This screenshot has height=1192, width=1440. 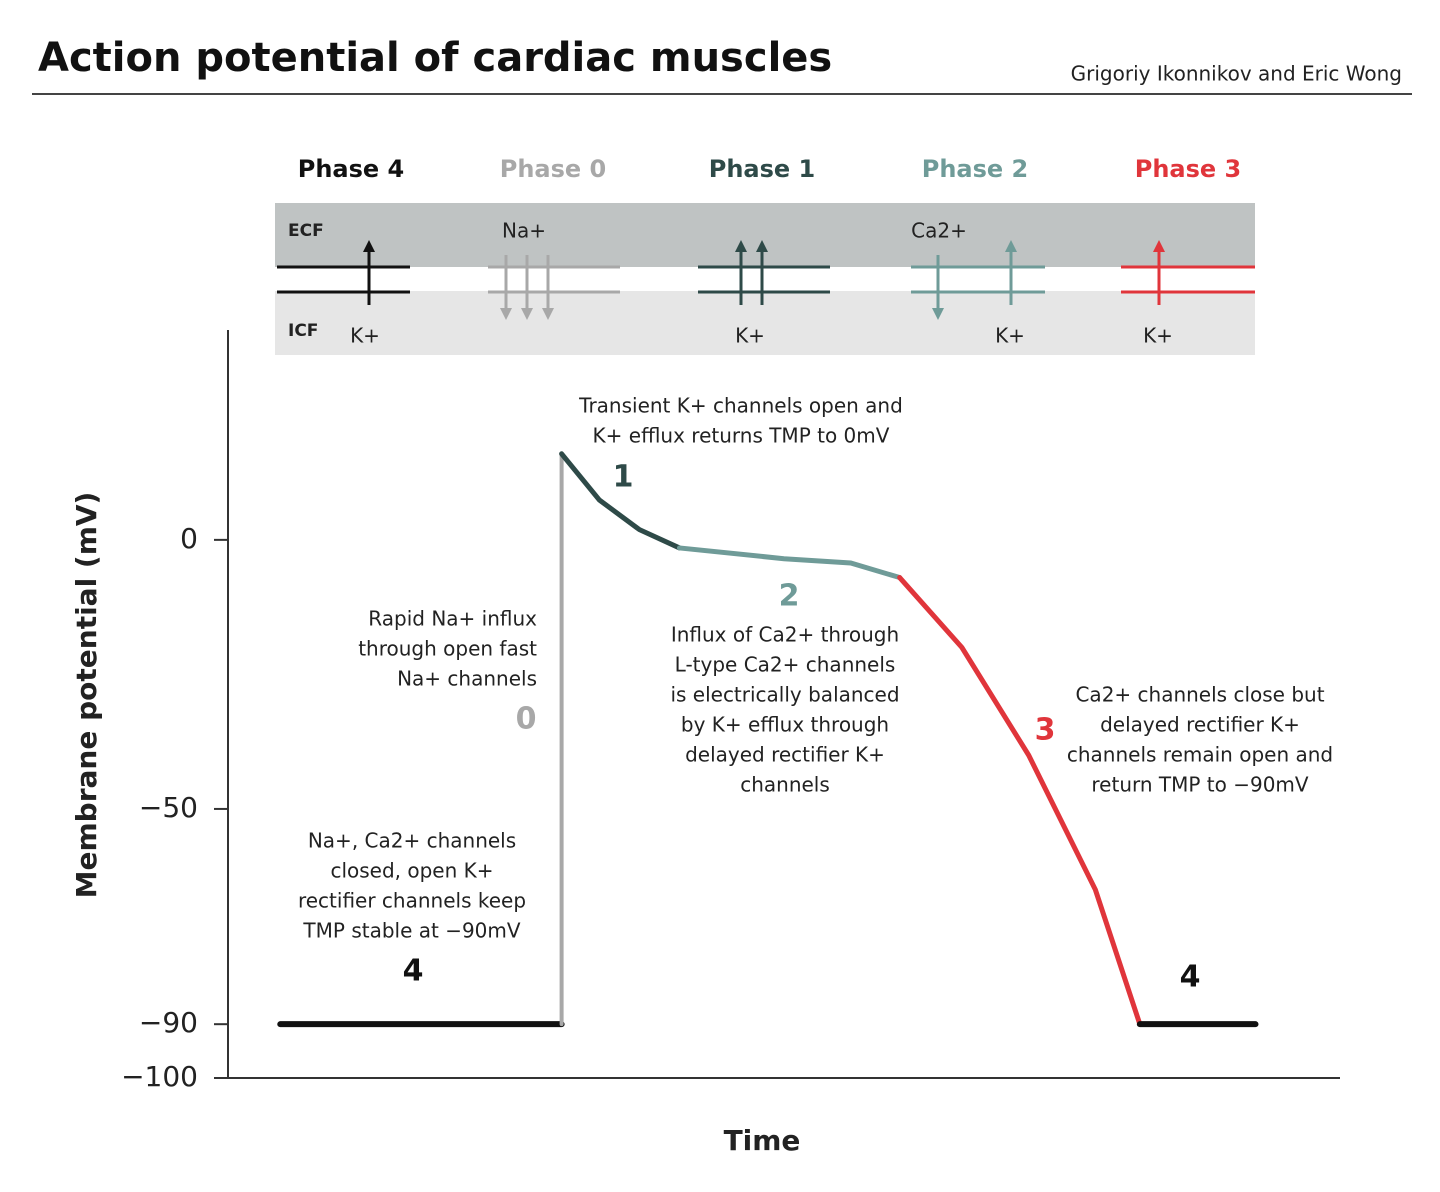 I want to click on phase-header: Phase 4, so click(x=351, y=169).